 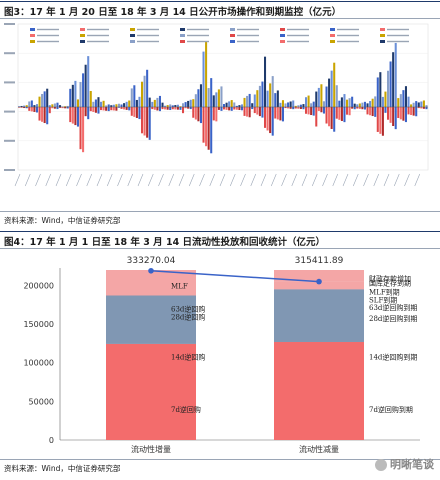 What do you see at coordinates (220, 248) in the screenshot?
I see `figure4-title-rule` at bounding box center [220, 248].